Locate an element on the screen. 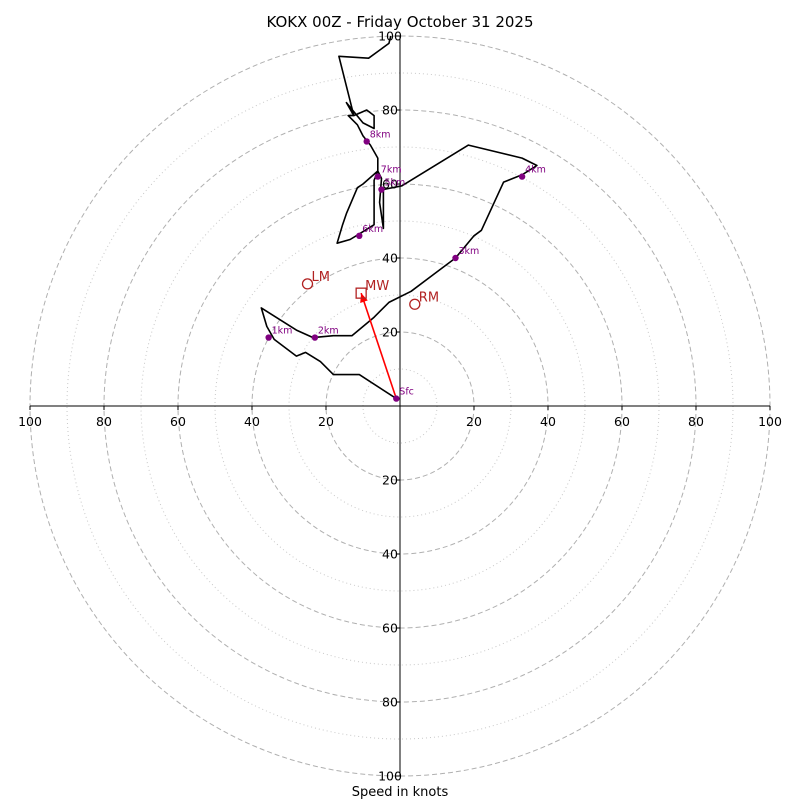 The image size is (800, 800). rm-label: RM is located at coordinates (429, 297).